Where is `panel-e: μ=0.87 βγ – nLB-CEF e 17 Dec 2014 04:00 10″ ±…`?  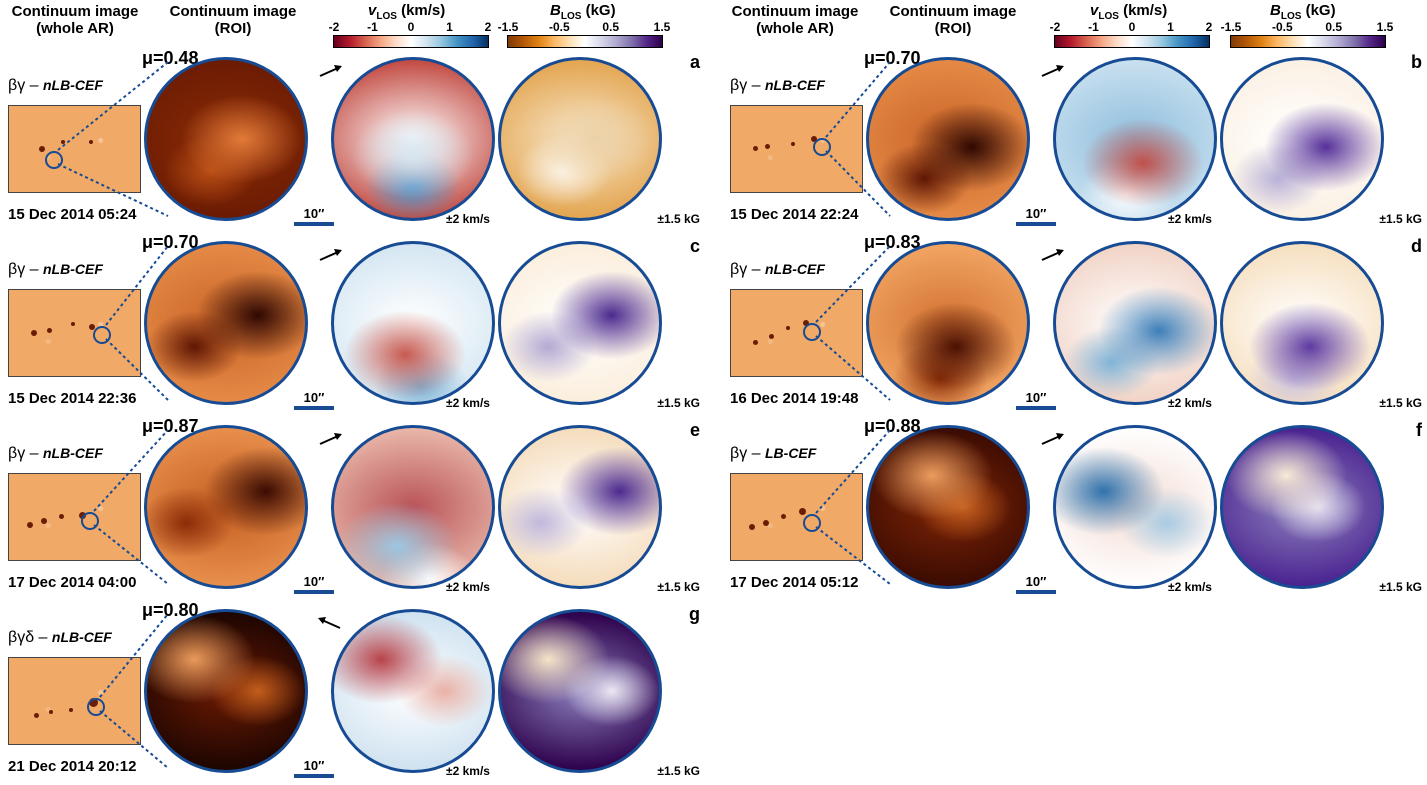 panel-e: μ=0.87 βγ – nLB-CEF e 17 Dec 2014 04:00 10″ ±… is located at coordinates (358, 507).